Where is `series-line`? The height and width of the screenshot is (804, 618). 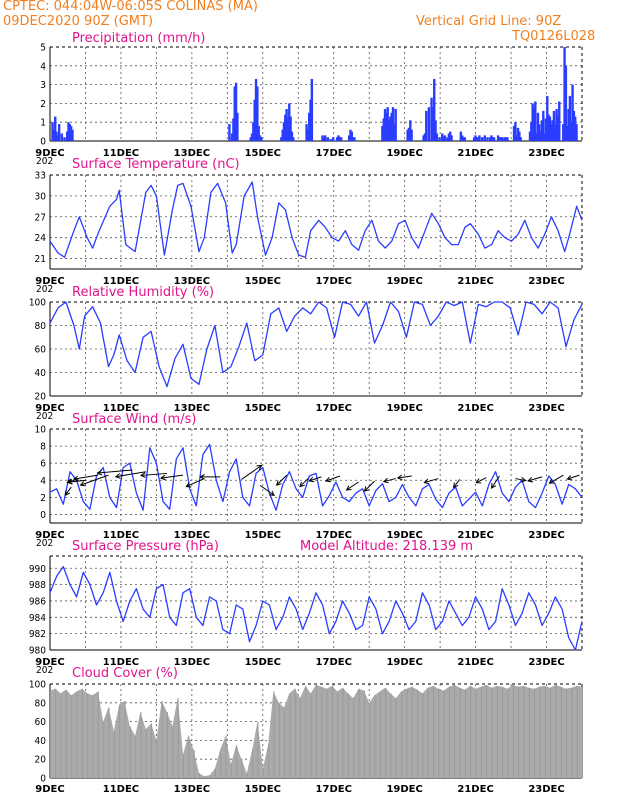 series-line is located at coordinates (316, 477).